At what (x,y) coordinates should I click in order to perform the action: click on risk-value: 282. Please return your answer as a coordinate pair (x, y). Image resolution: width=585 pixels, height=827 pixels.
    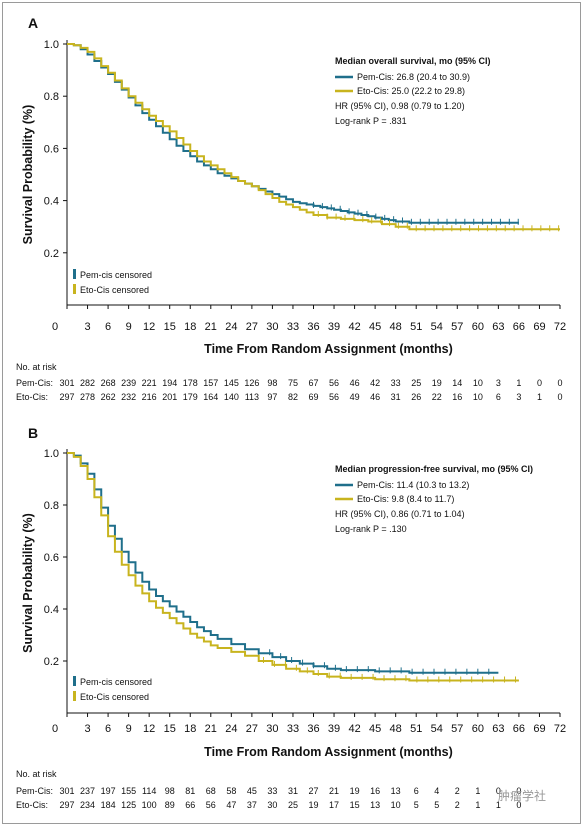
    Looking at the image, I should click on (87, 383).